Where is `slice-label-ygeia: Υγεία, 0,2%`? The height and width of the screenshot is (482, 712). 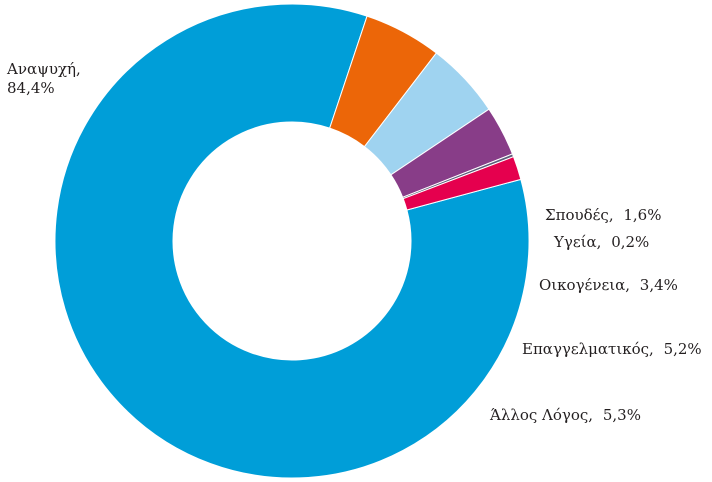 slice-label-ygeia: Υγεία, 0,2% is located at coordinates (601, 242).